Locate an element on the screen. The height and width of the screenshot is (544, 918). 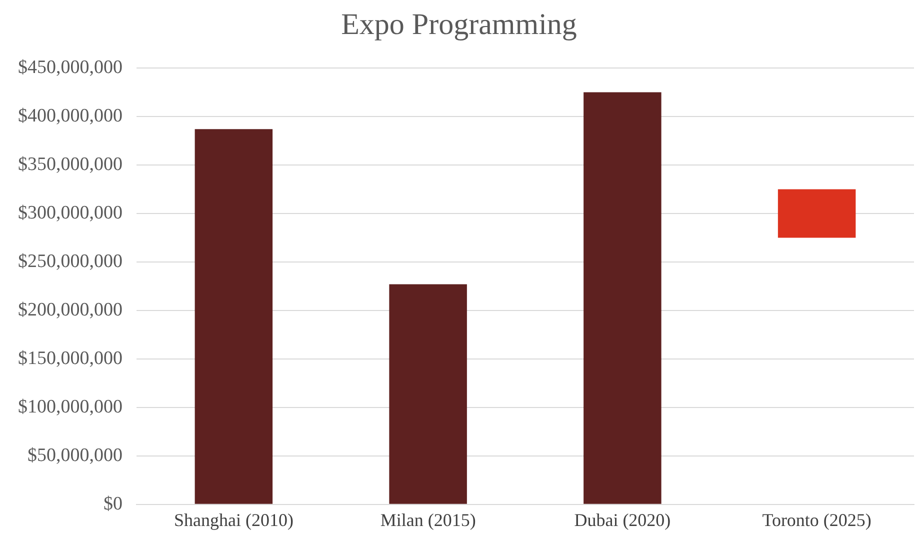
y-tick-label: $350,000,000 is located at coordinates (70, 164).